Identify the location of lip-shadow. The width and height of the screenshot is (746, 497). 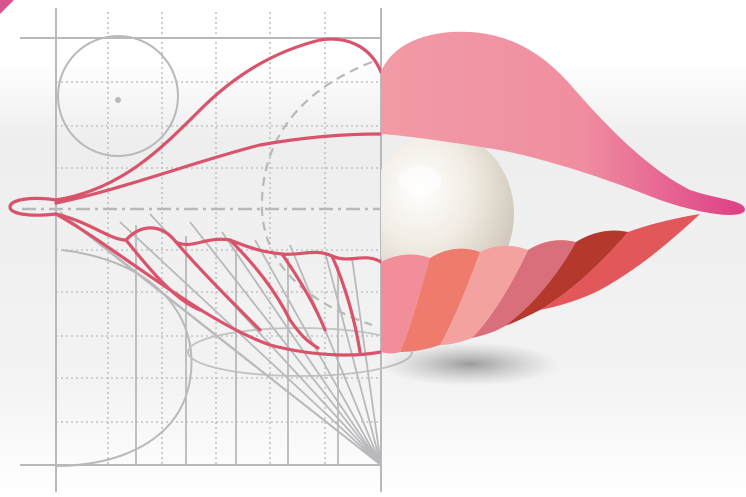
(470, 364).